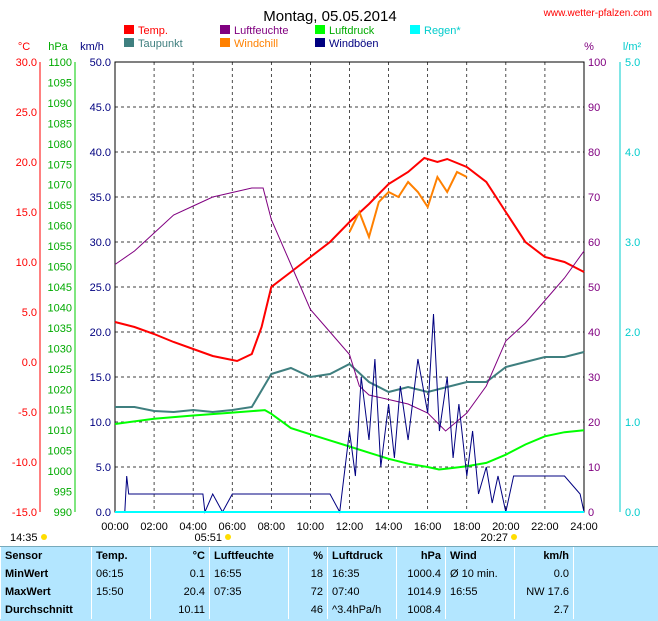  I want to click on x-axis-tick-label: 06:00, so click(232, 527).